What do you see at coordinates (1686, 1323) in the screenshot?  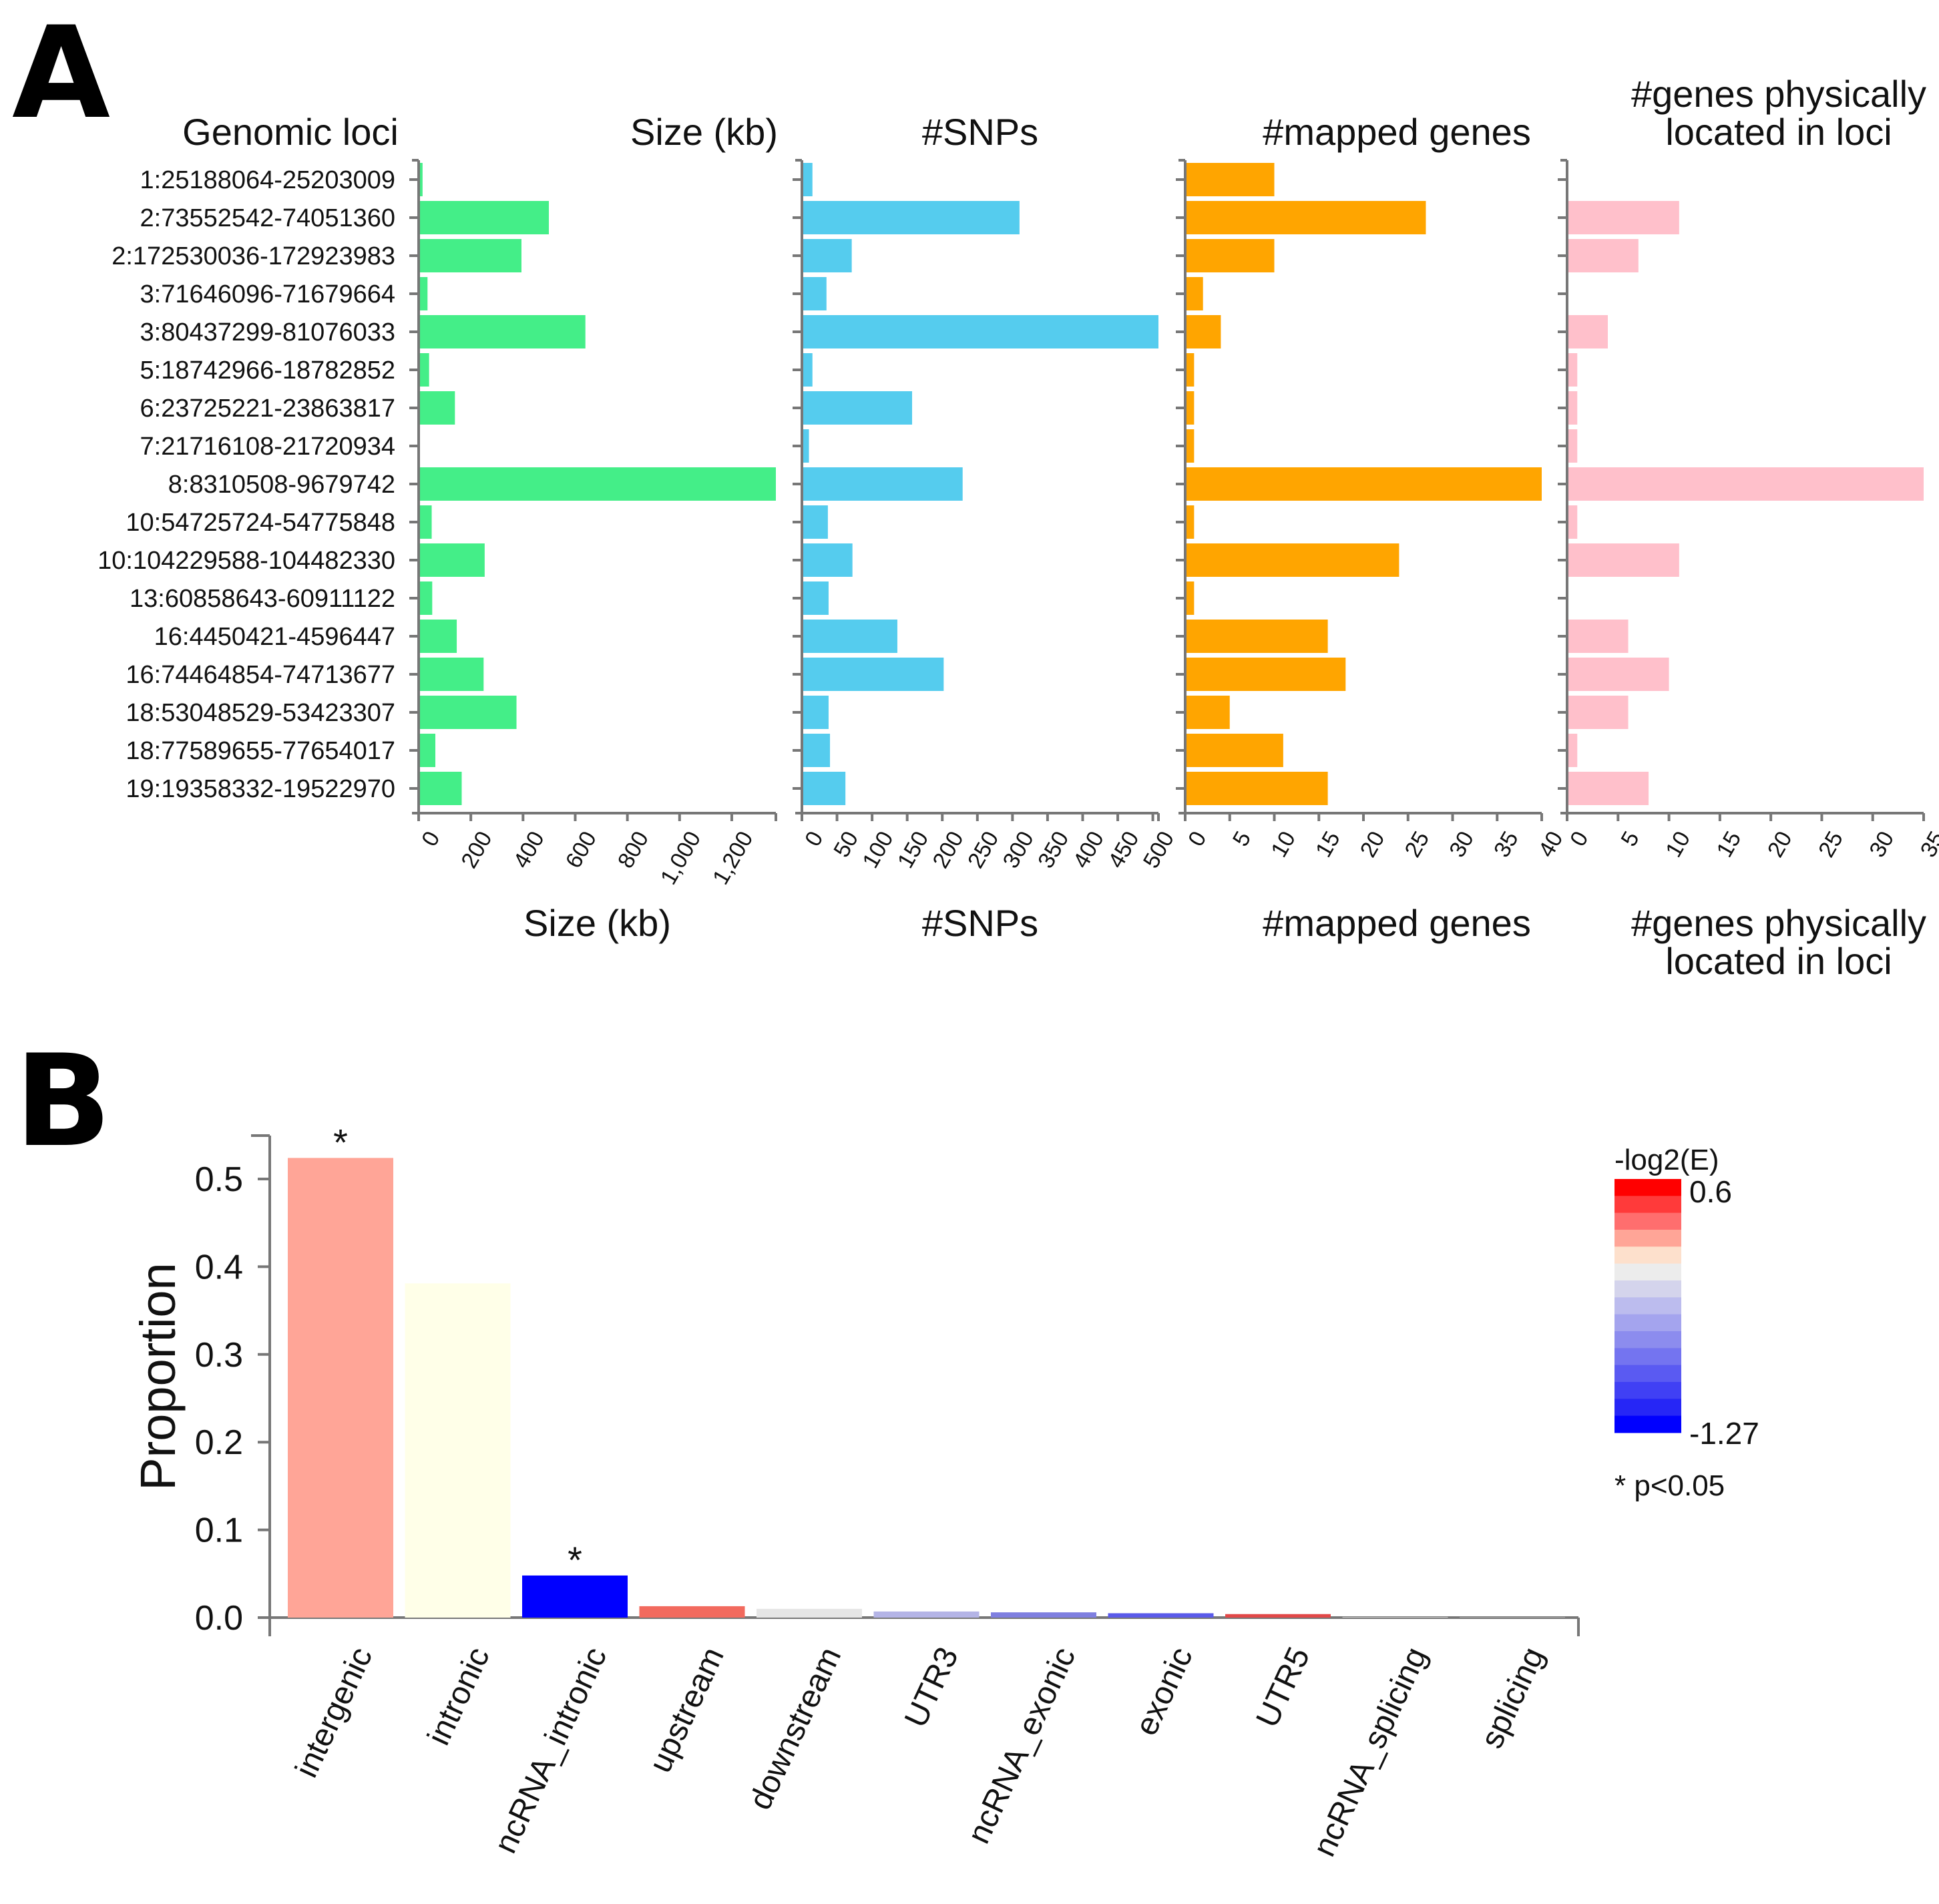 I see `colorscale-legend: -log2(E) 0.6 -1.27 * p<0.05` at bounding box center [1686, 1323].